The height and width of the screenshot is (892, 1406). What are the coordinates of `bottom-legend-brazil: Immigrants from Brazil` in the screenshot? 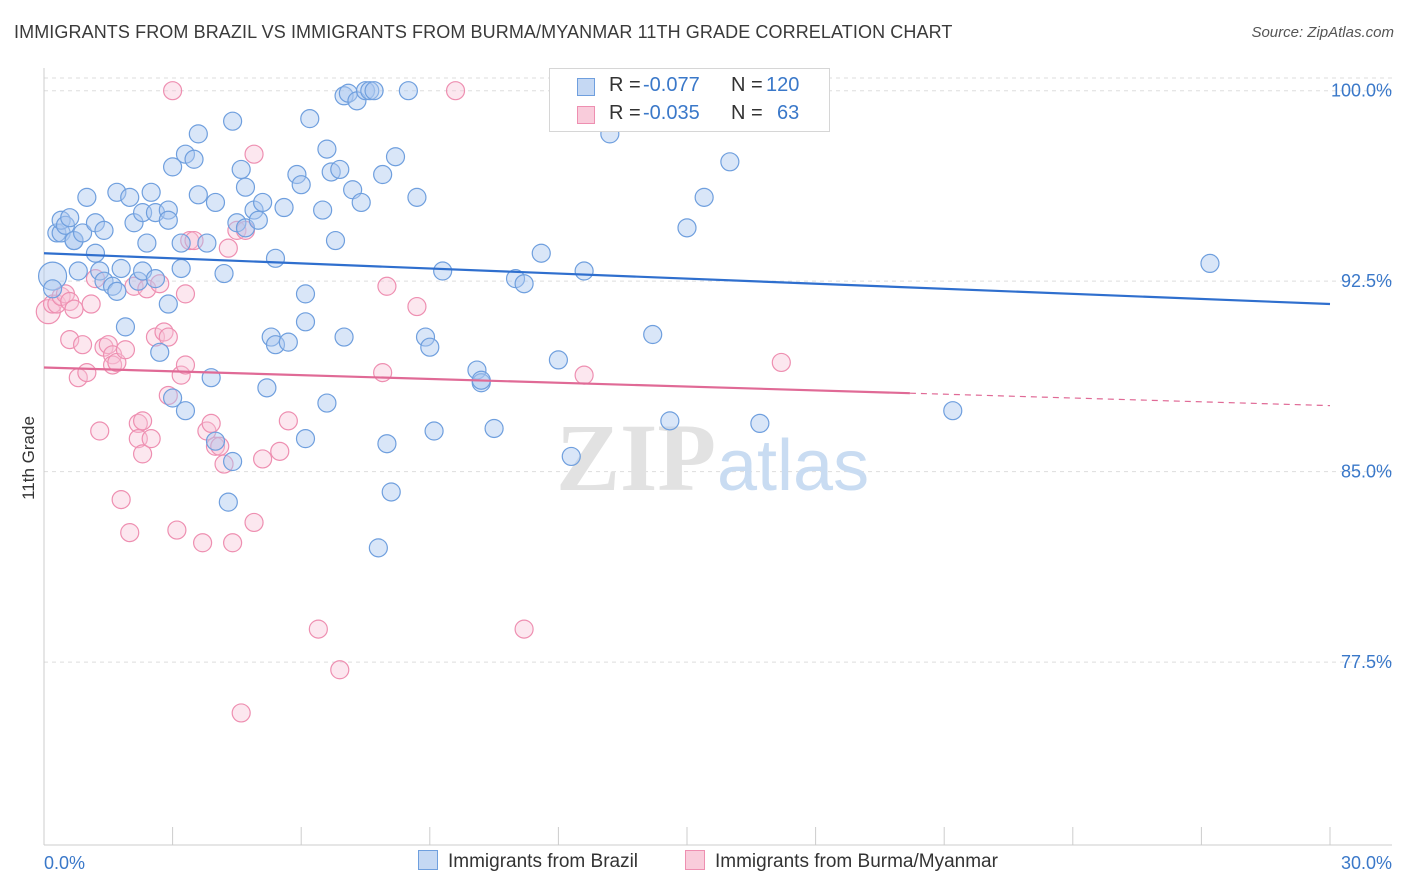 It's located at (528, 864).